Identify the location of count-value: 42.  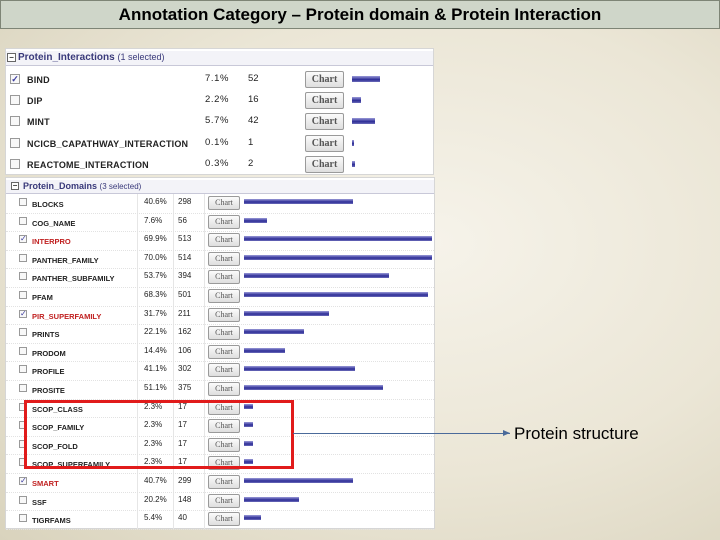
(253, 121).